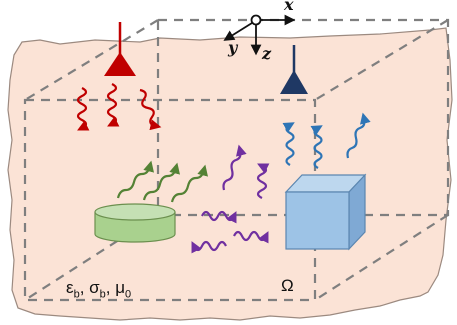 This screenshot has height=325, width=457. What do you see at coordinates (267, 53) in the screenshot?
I see `axis-z-label: z` at bounding box center [267, 53].